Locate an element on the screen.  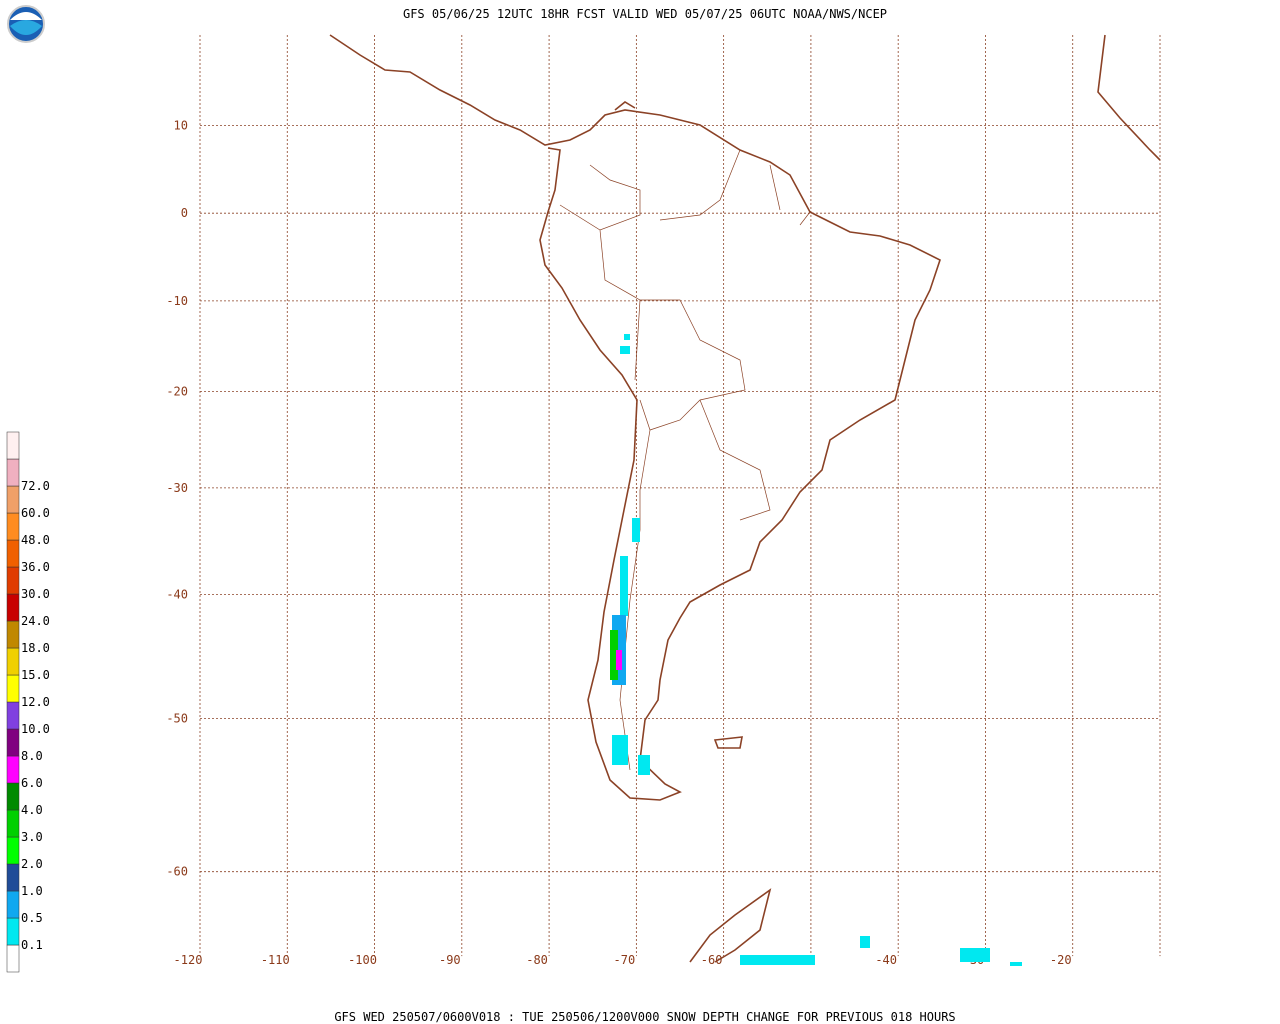
legend-label: 60.0 is located at coordinates (35, 513).